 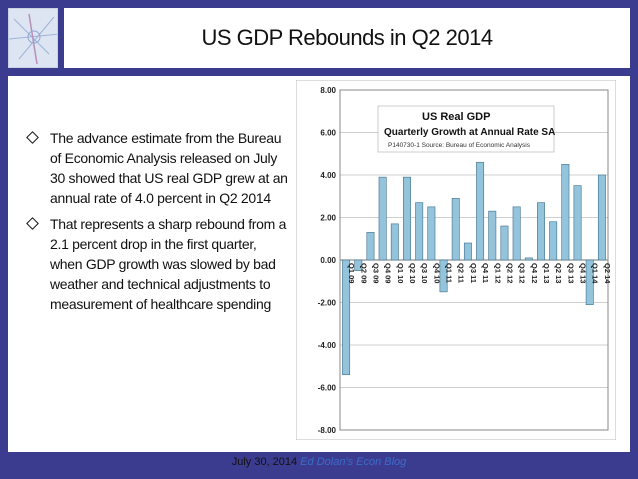 What do you see at coordinates (400, 273) in the screenshot?
I see `x-tick-label: Q1 10` at bounding box center [400, 273].